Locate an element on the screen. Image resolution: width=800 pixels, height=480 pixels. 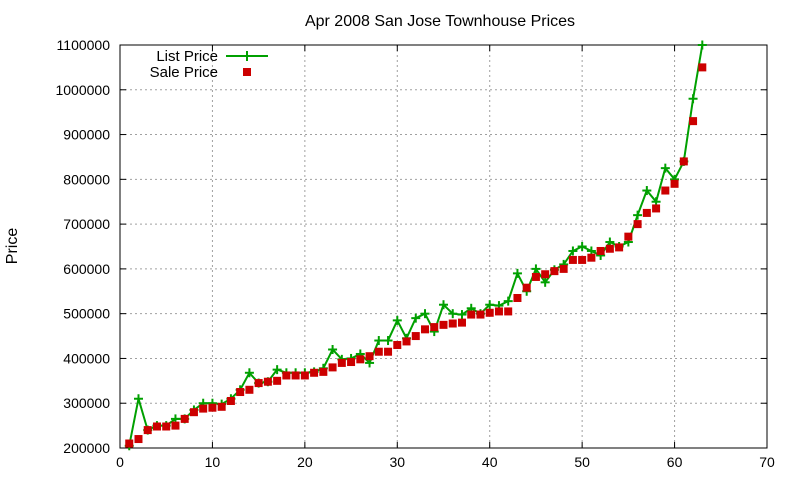
y-tick-label: 700000 is located at coordinates (86, 224).